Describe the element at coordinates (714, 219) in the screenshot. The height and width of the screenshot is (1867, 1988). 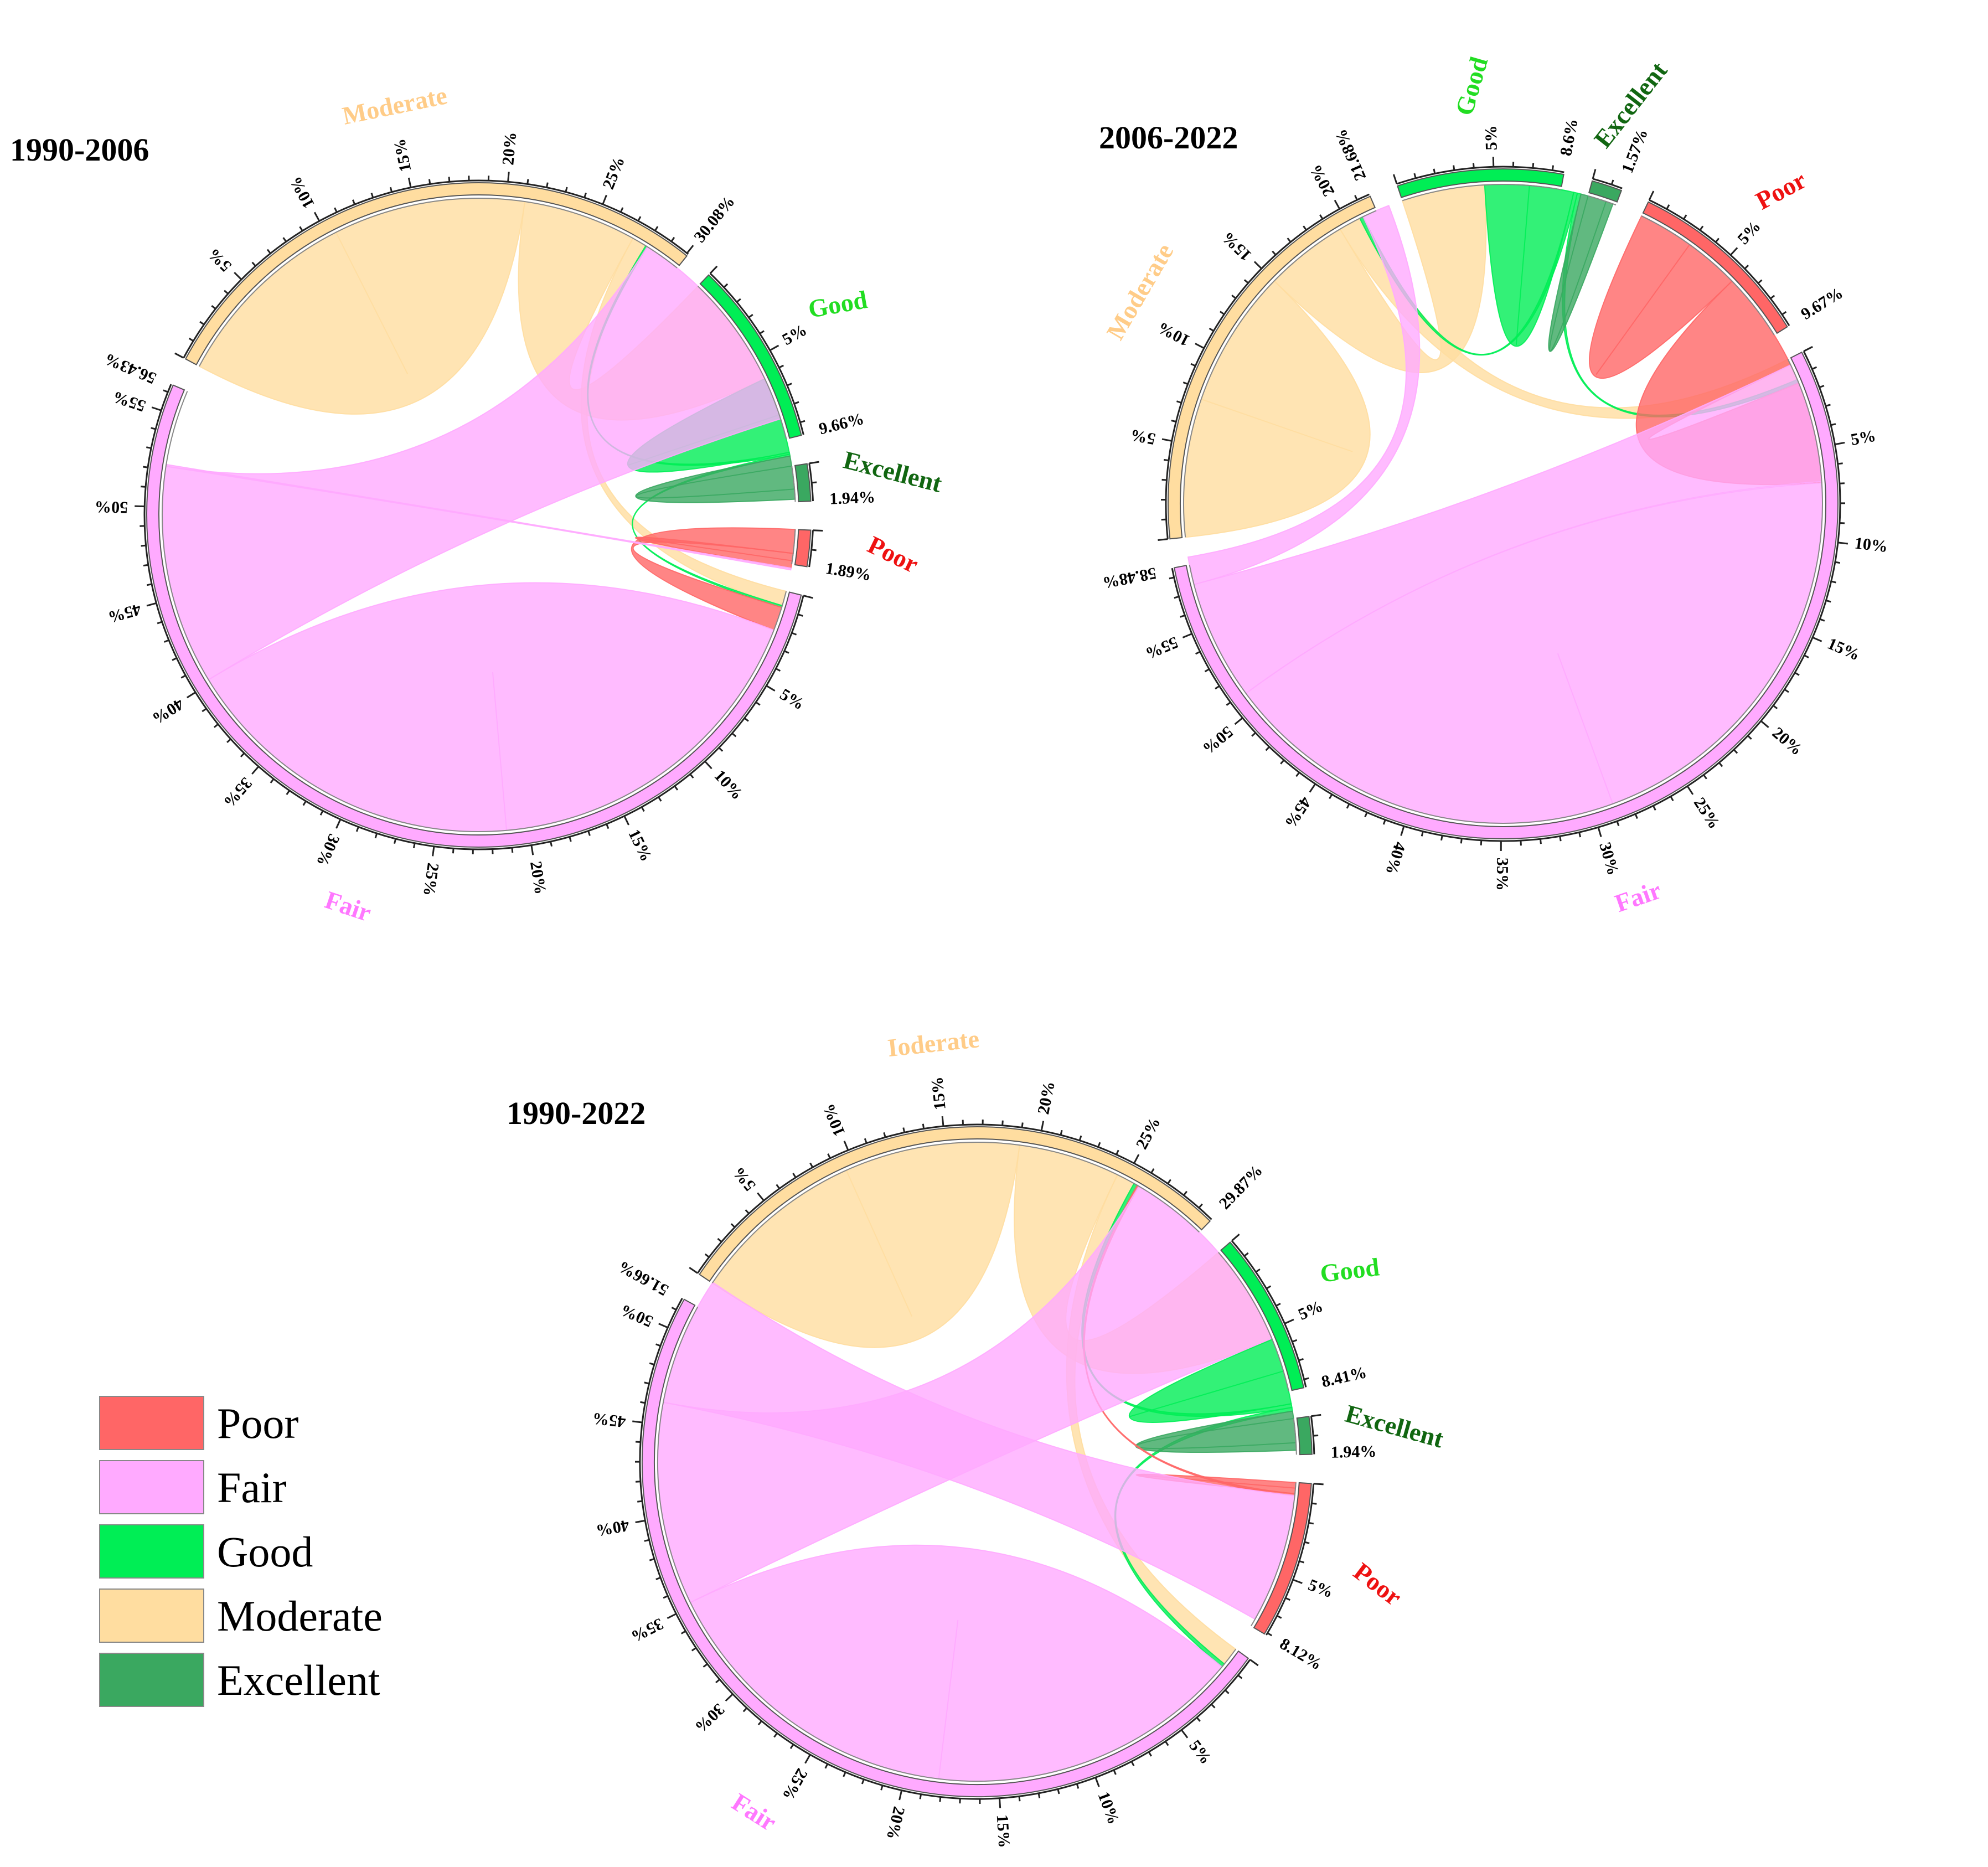
I see `sector-total-label: 30.08%` at that location.